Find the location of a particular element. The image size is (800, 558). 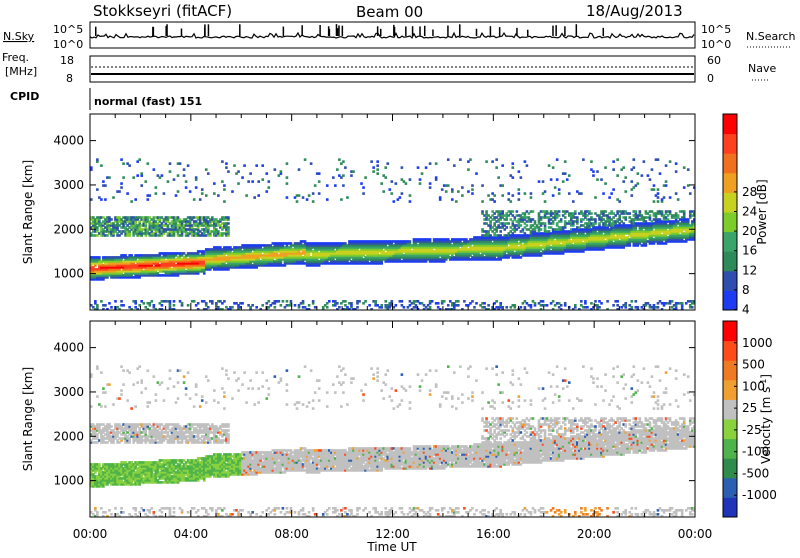

noise-right-label: N.Search is located at coordinates (771, 36).